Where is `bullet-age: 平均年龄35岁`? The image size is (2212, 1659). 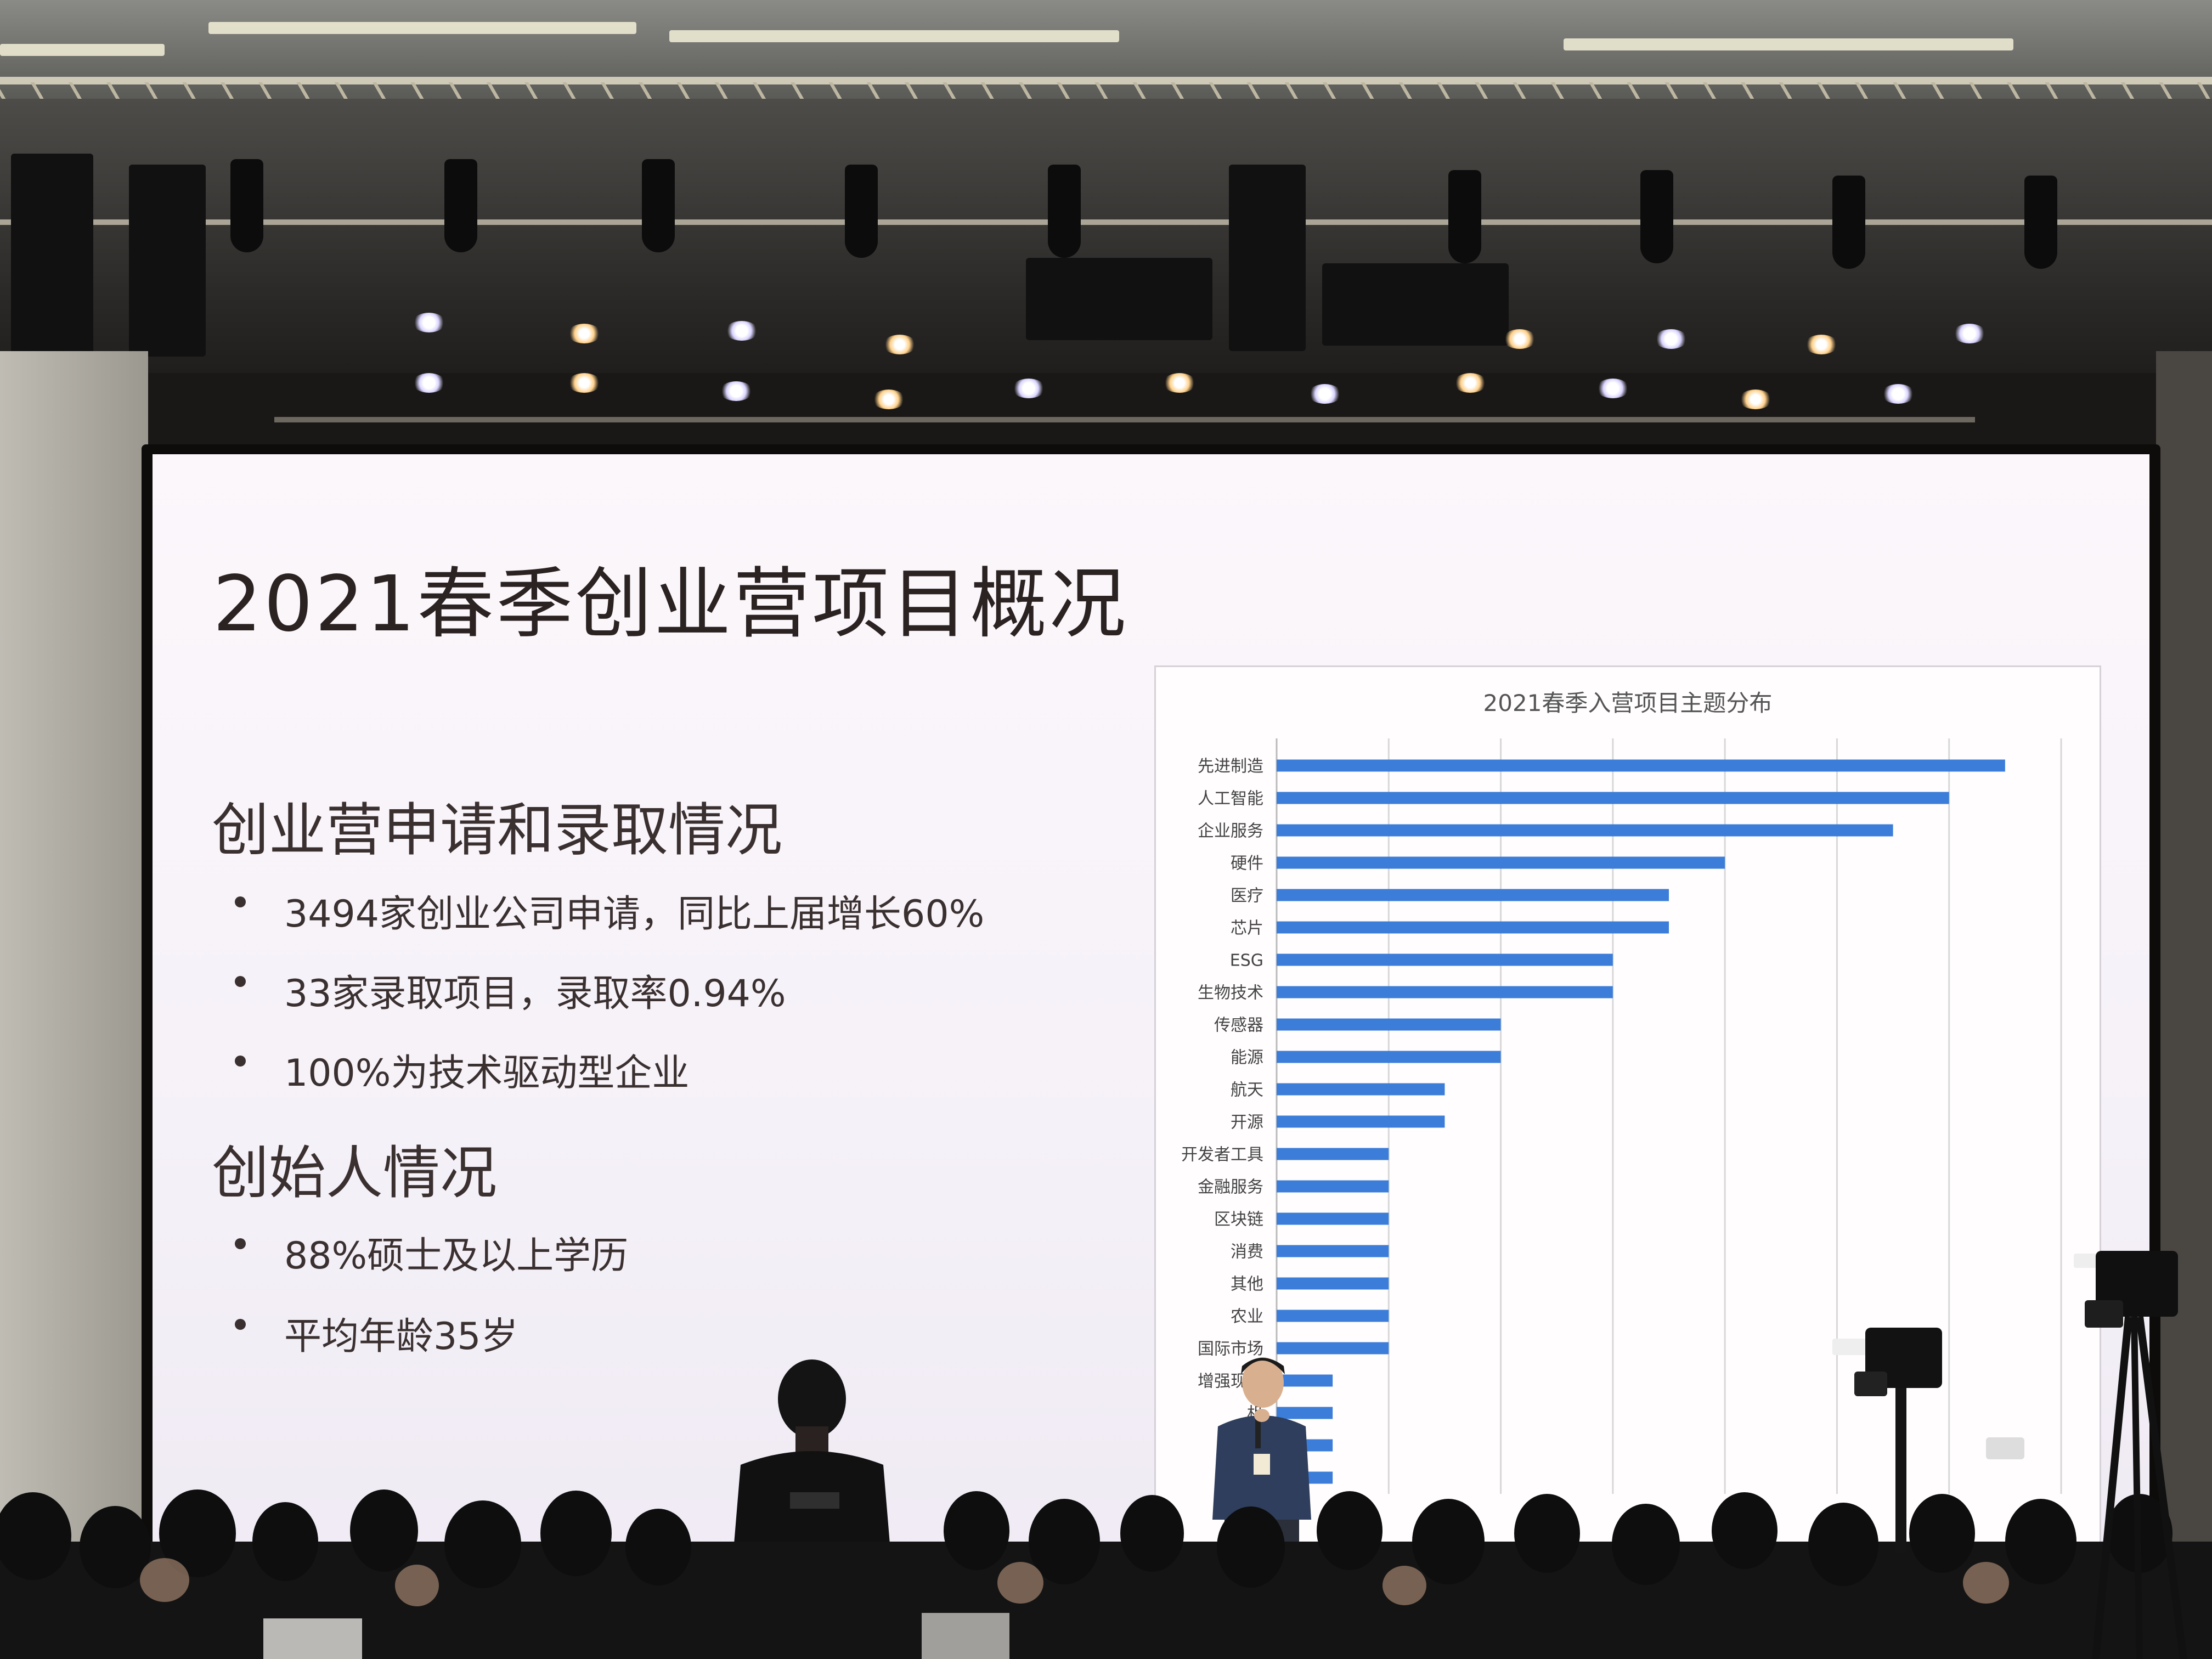 bullet-age: 平均年龄35岁 is located at coordinates (376, 1333).